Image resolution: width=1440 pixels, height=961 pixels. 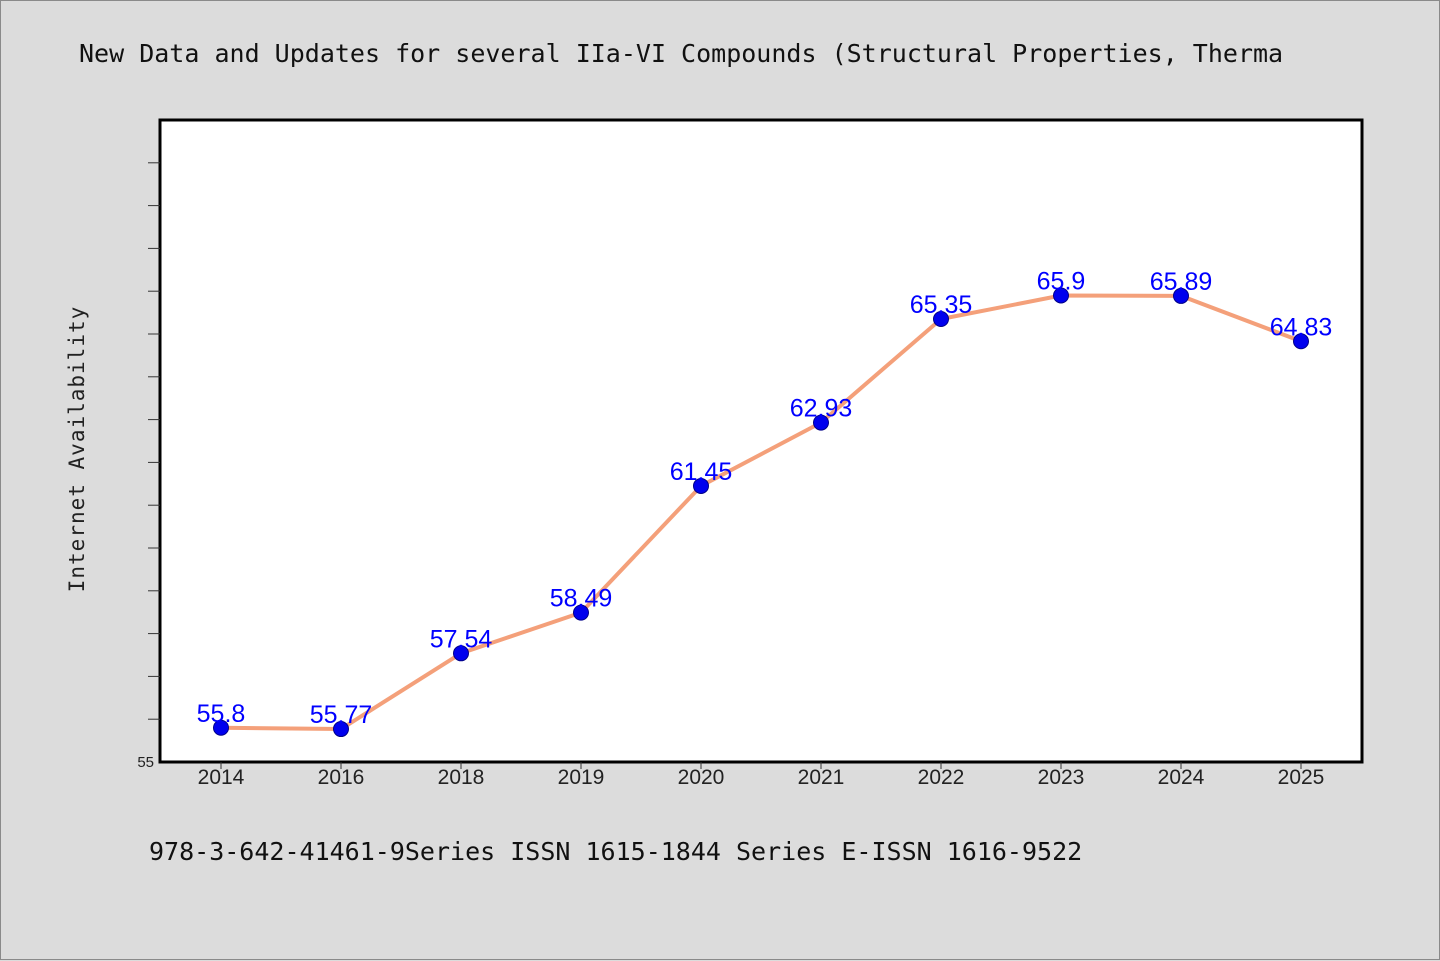 What do you see at coordinates (701, 777) in the screenshot?
I see `x-tick-label: 2020` at bounding box center [701, 777].